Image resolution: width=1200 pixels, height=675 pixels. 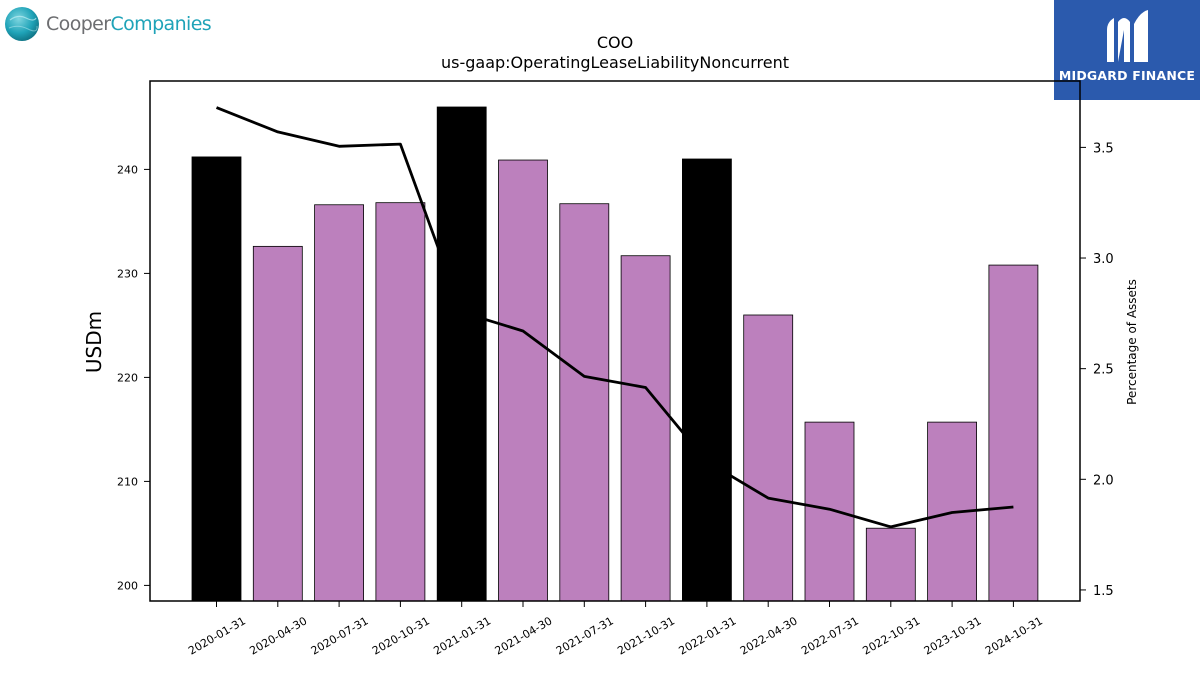 What do you see at coordinates (1014, 635) in the screenshot?
I see `x-tick-label: 2024-10-31` at bounding box center [1014, 635].